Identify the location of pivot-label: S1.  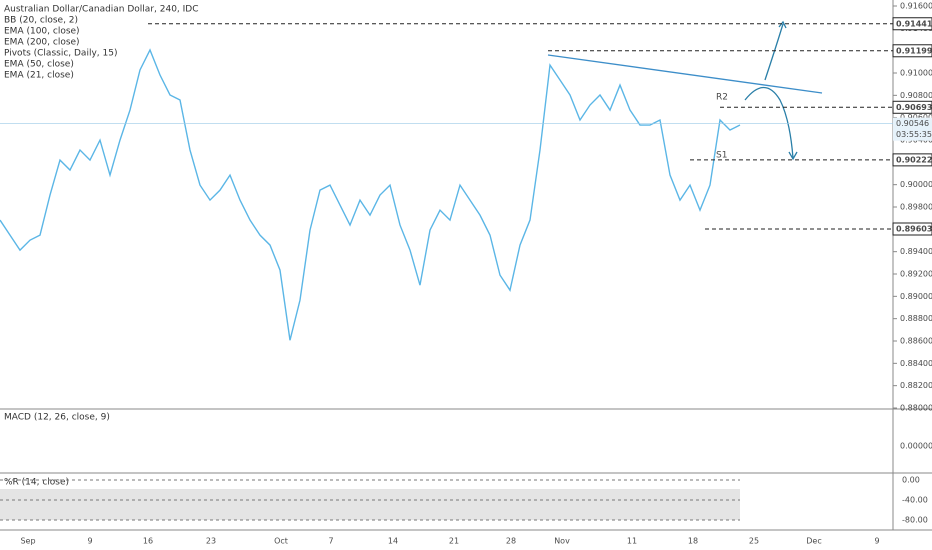
(721, 156).